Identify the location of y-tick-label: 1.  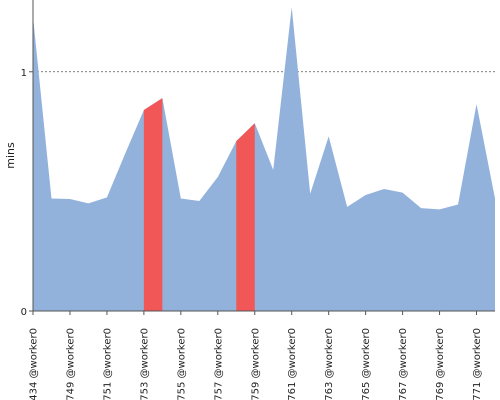
(24, 73).